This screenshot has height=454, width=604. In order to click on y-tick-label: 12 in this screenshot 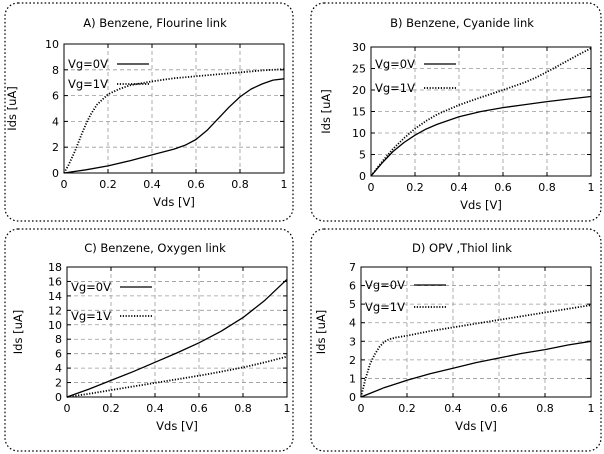, I will do `click(55, 310)`.